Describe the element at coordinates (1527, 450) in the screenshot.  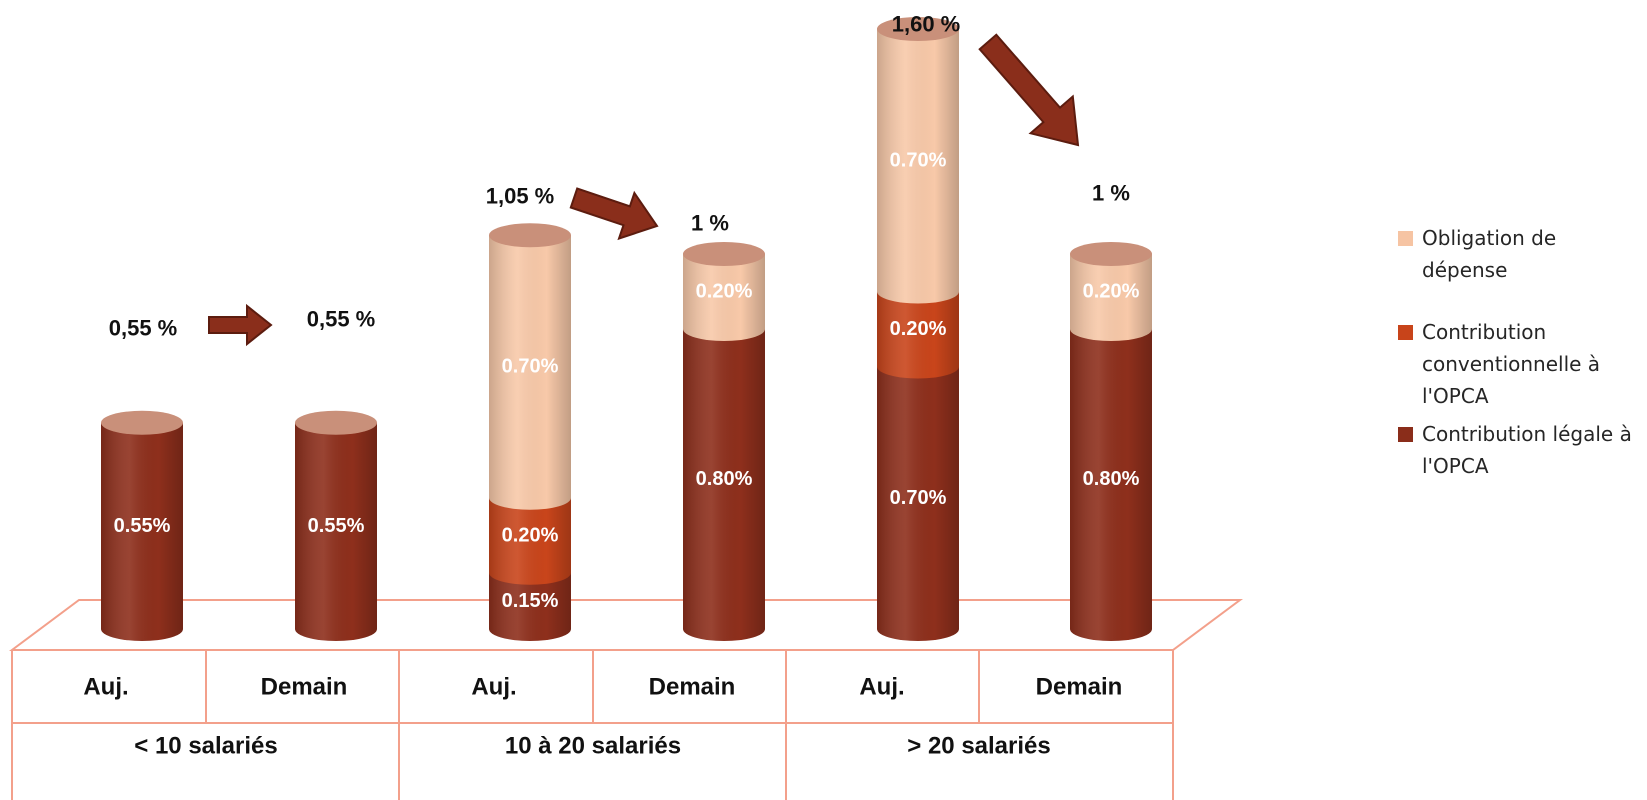
I see `legend-label: Contribution légale à l'OPCA` at that location.